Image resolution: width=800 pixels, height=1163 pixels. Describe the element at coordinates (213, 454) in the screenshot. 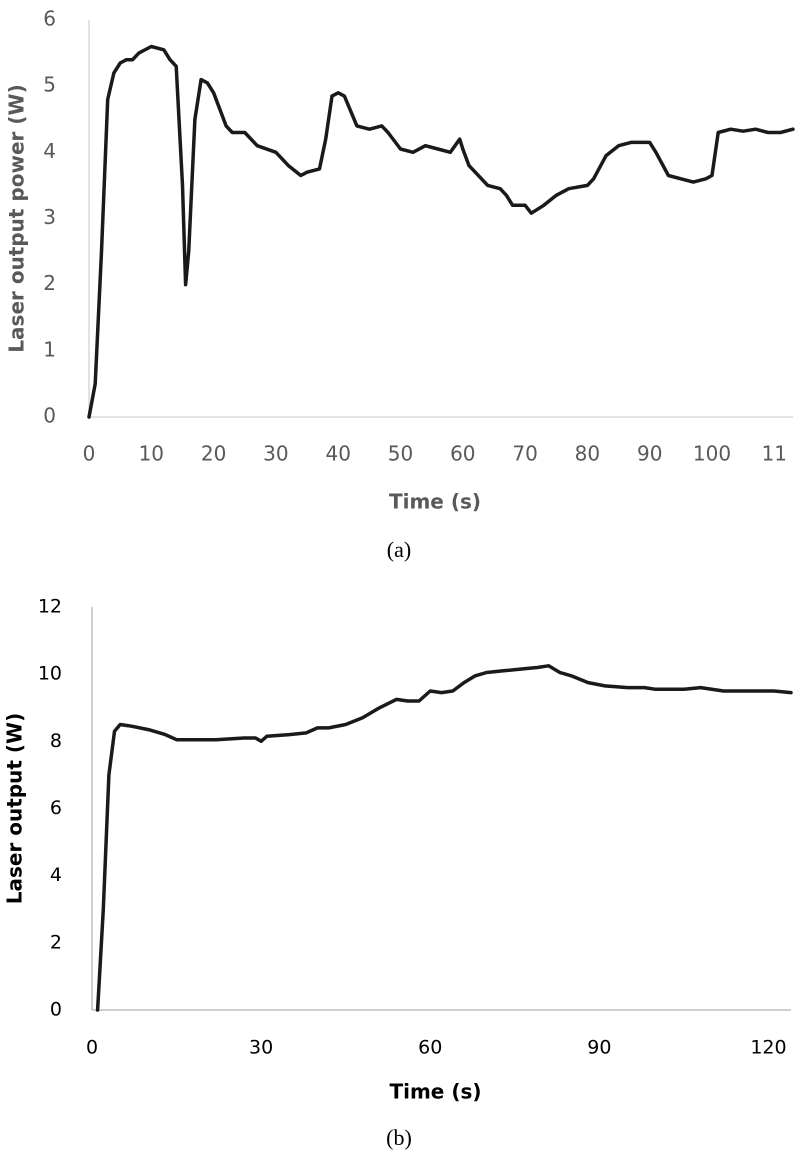

I see `x-tick-label: 20` at that location.